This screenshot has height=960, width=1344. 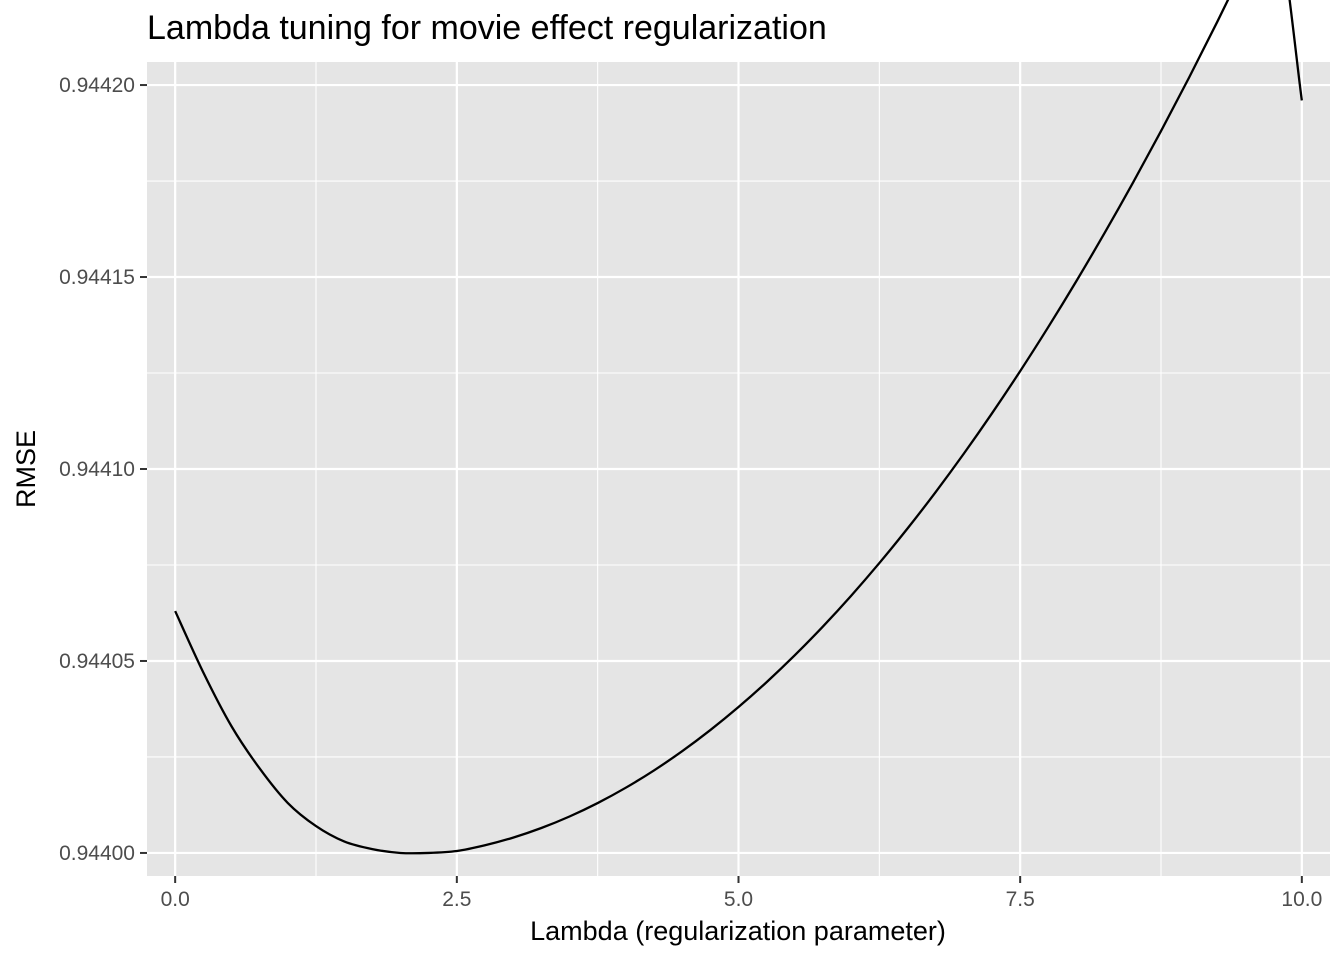 I want to click on y-tick-label: 0.94415, so click(x=97, y=277).